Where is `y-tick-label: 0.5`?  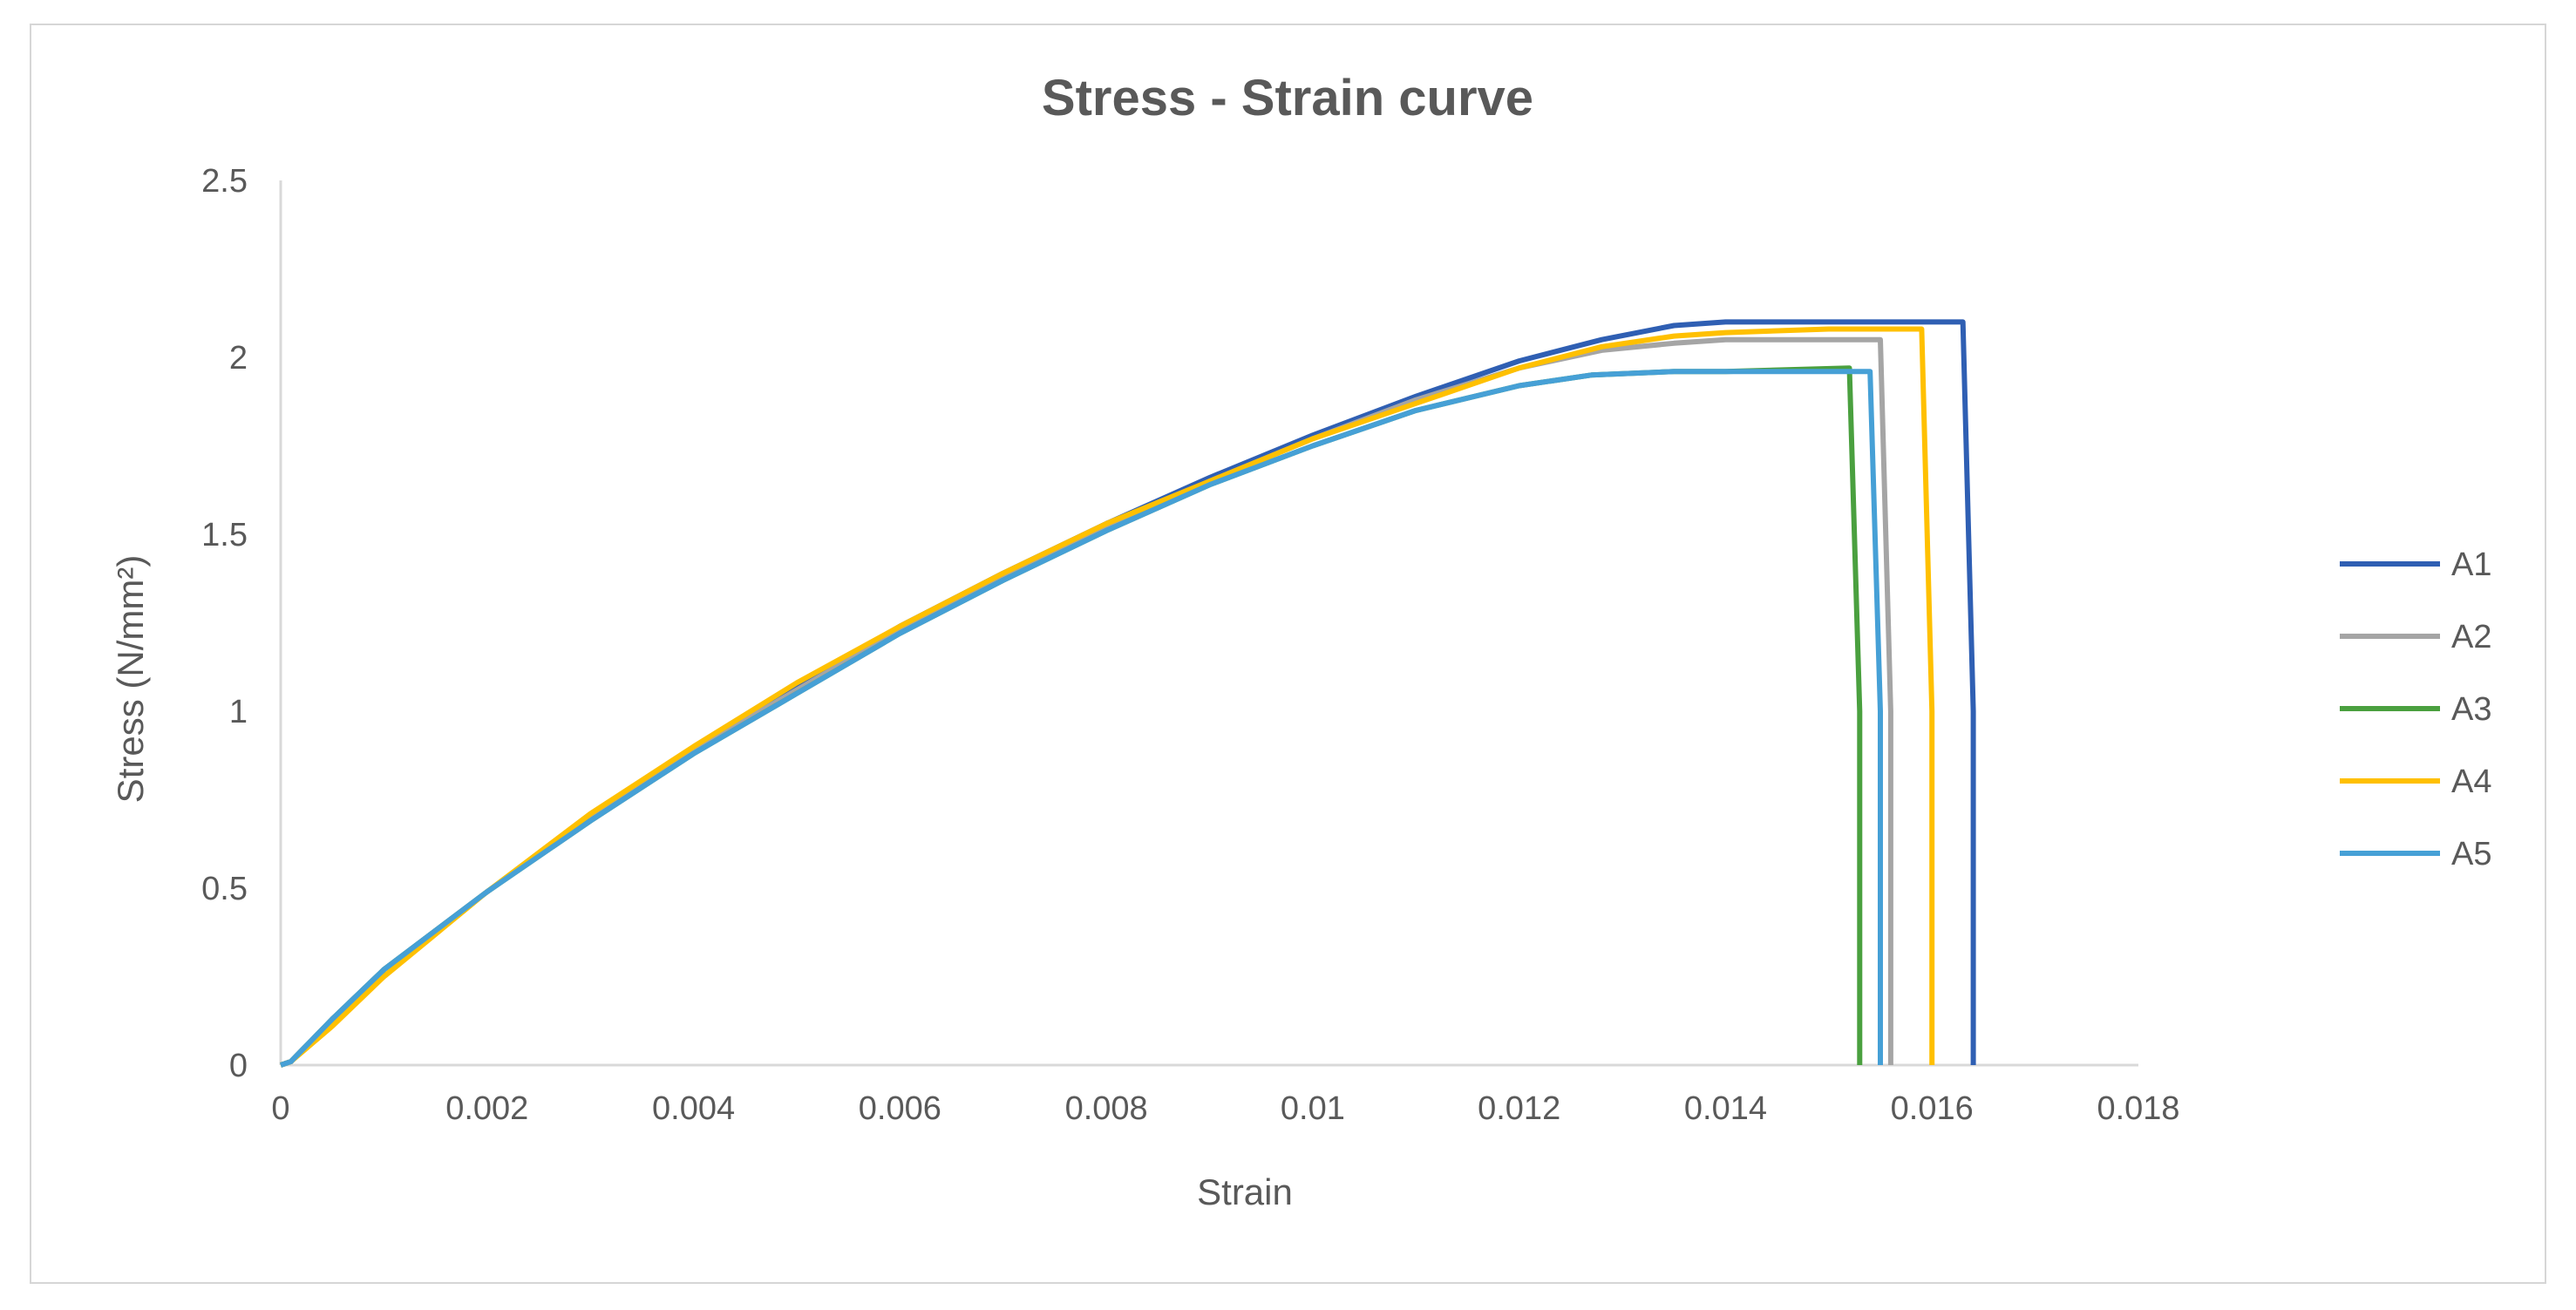
y-tick-label: 0.5 is located at coordinates (225, 889).